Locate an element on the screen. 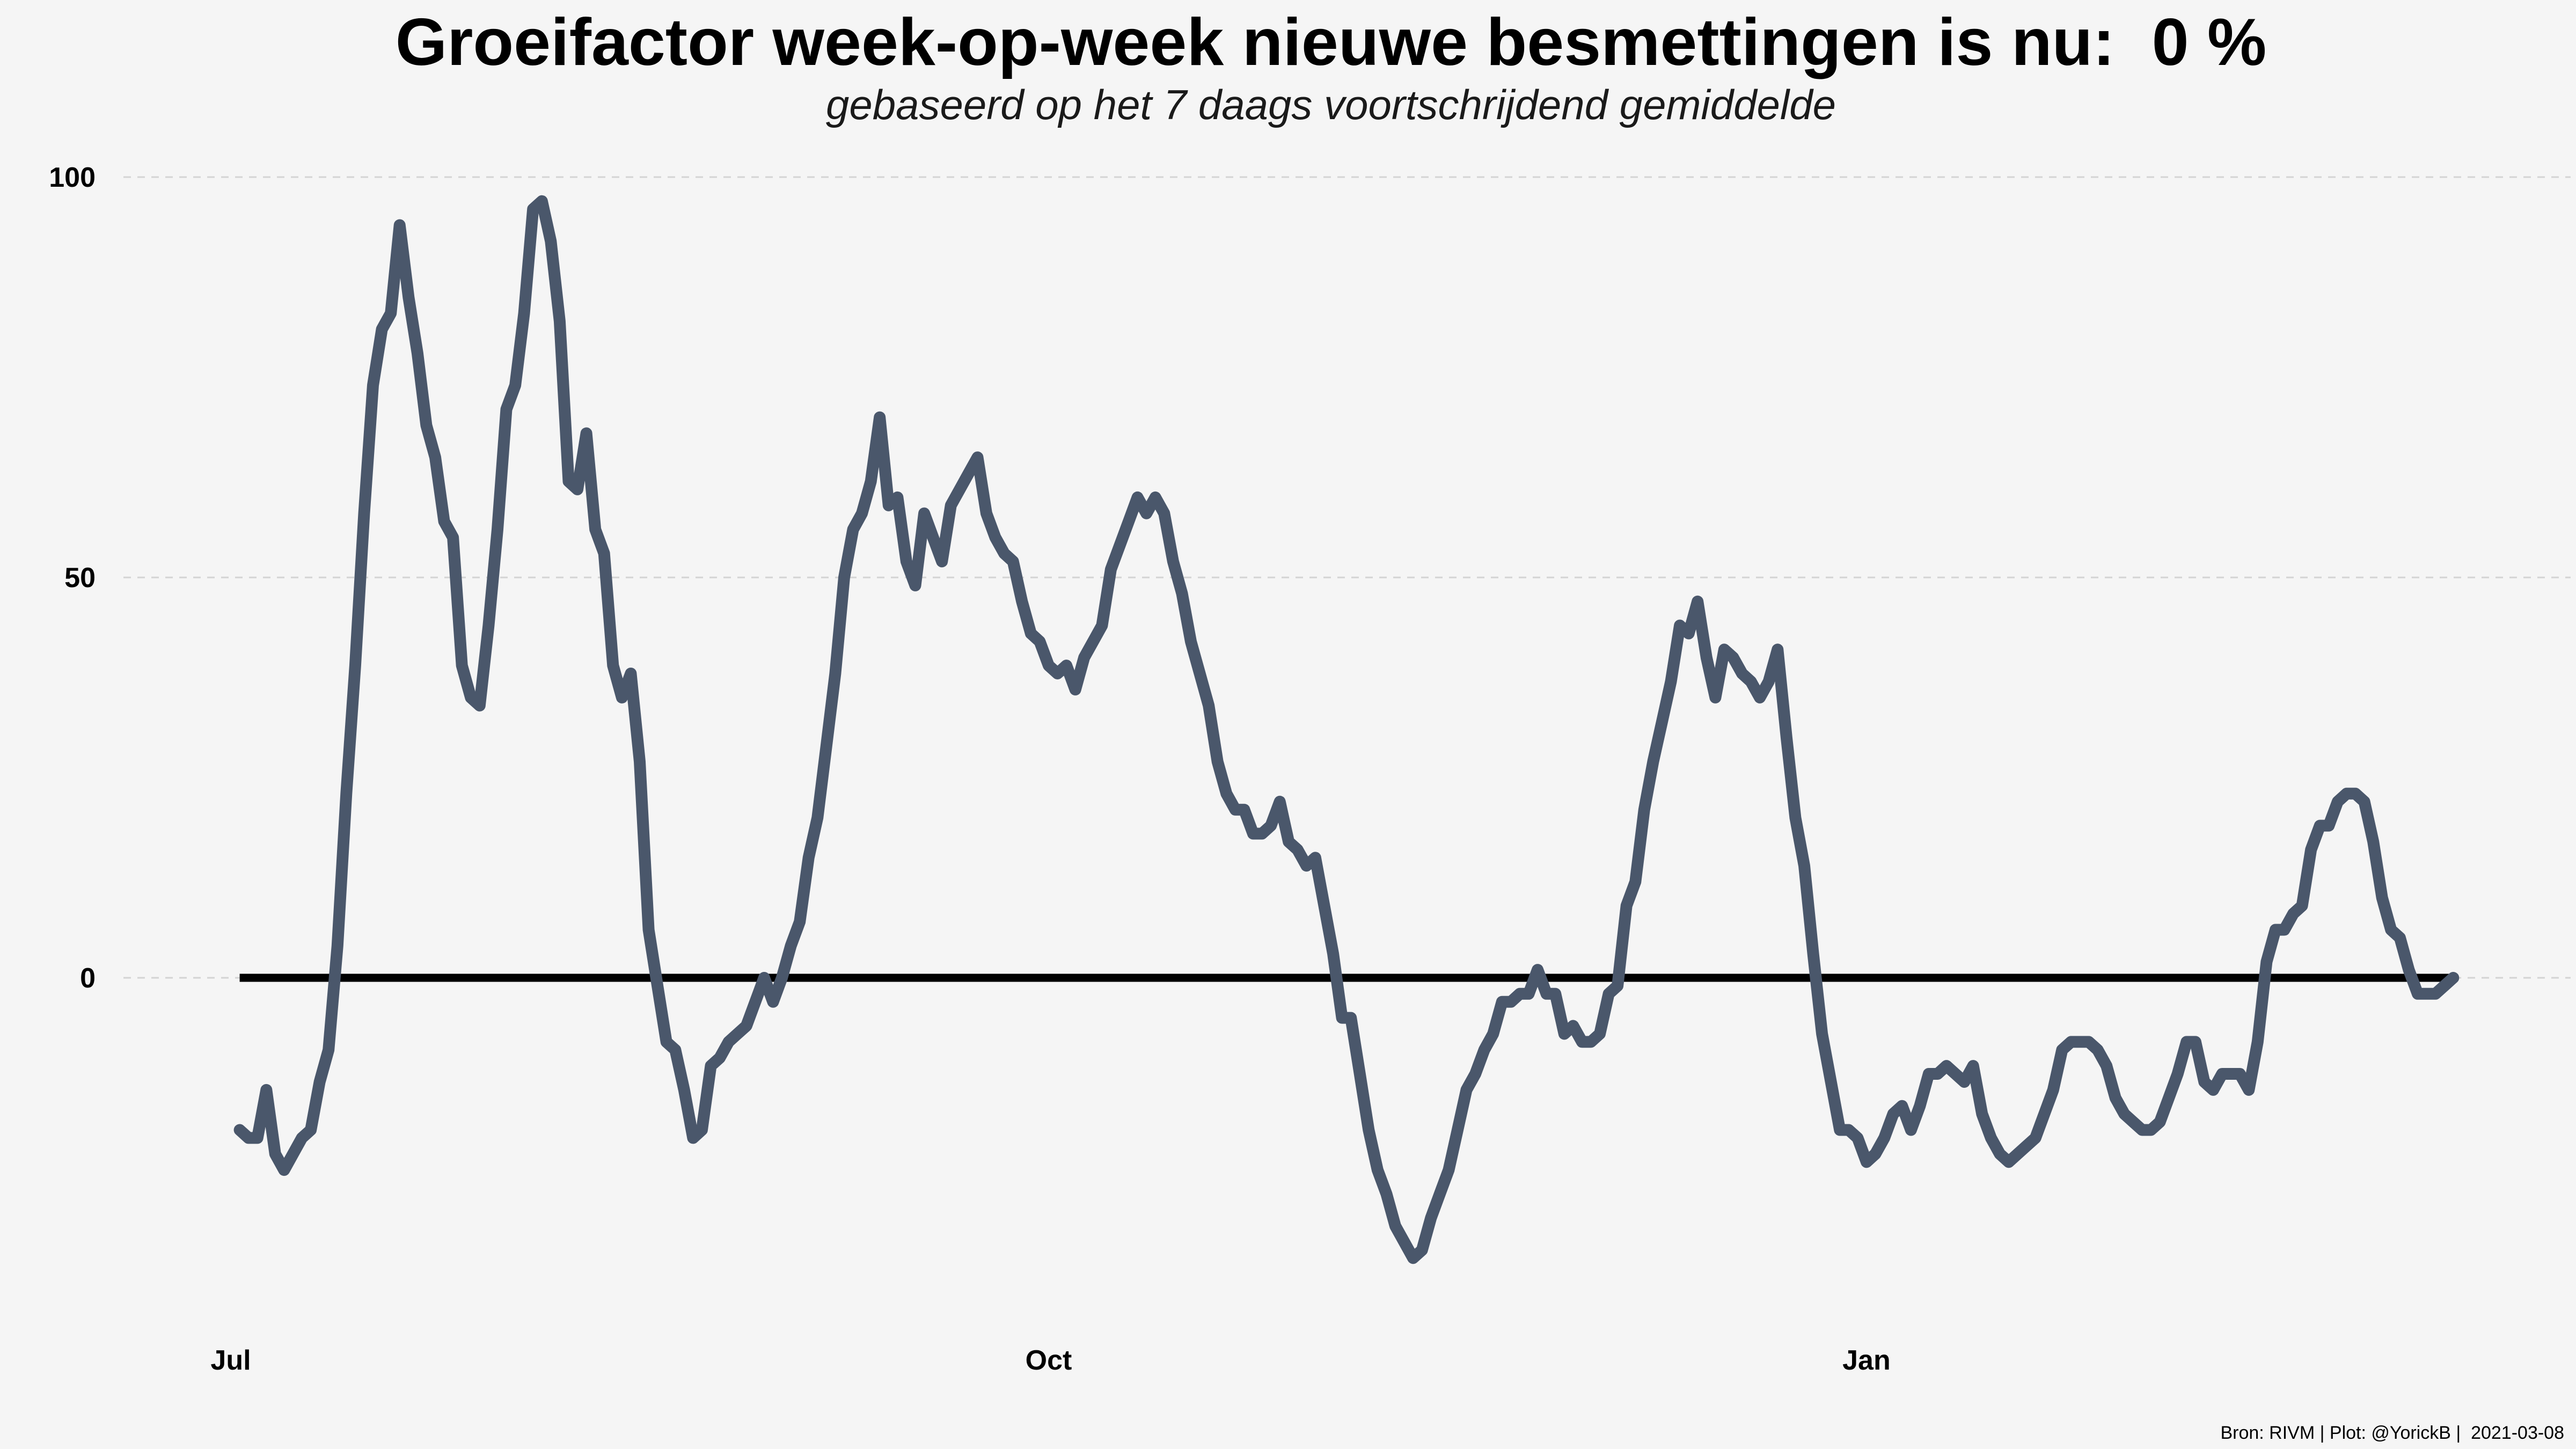 This screenshot has height=1449, width=2576. x-axis: Jul Oct Jan is located at coordinates (1050, 1360).